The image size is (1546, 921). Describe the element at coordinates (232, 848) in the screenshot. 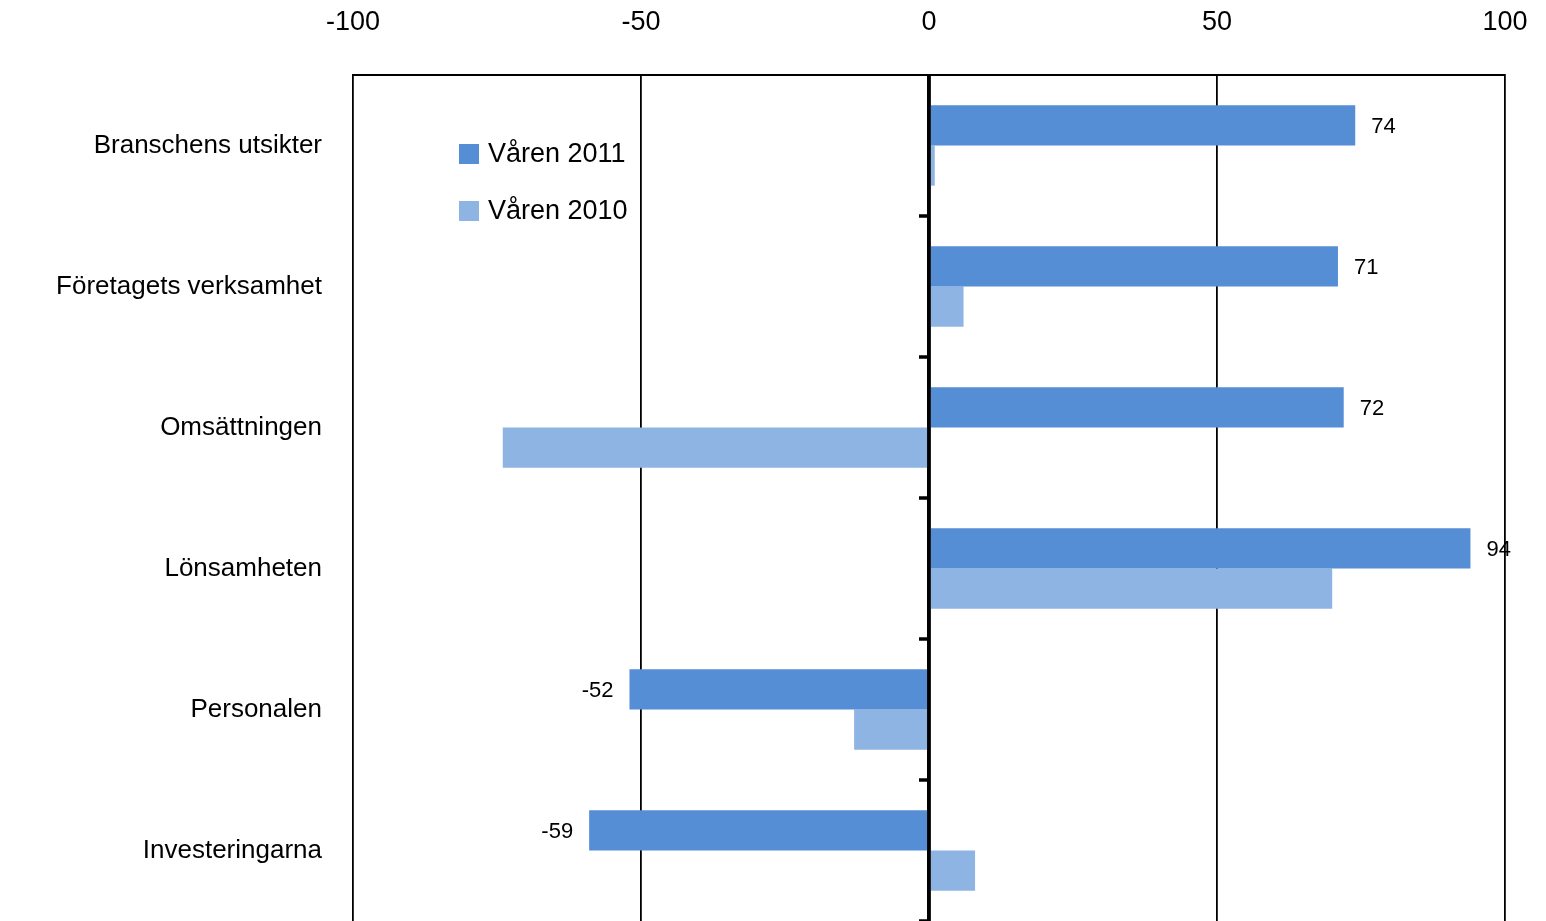

I see `y-tick-label: Investeringarna` at that location.